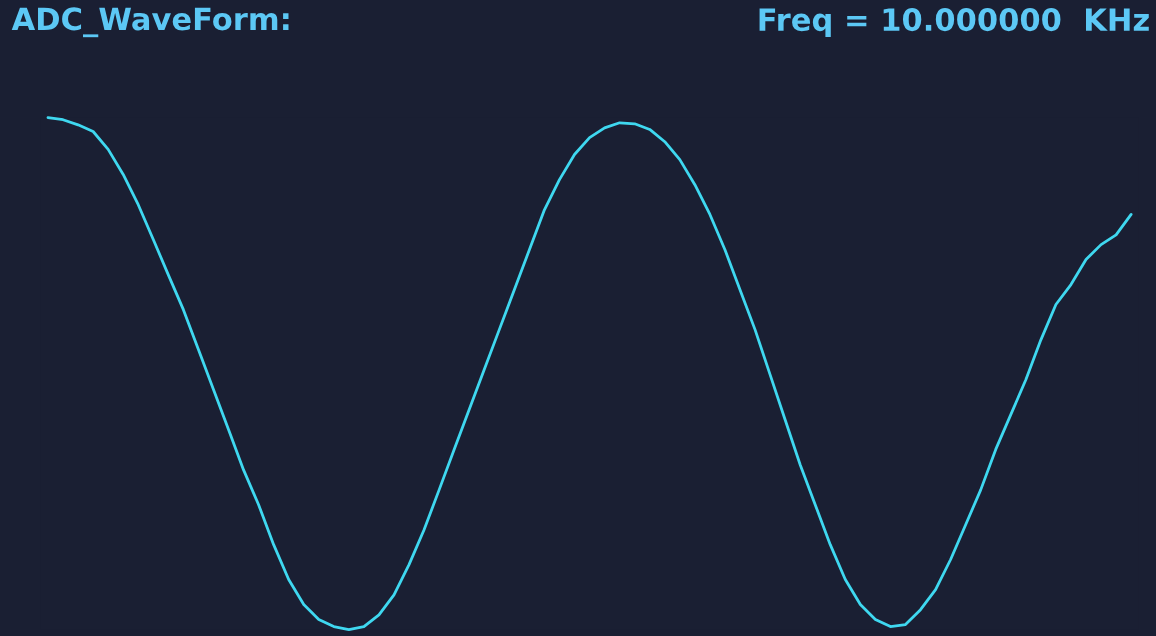 Image resolution: width=1156 pixels, height=636 pixels. What do you see at coordinates (954, 23) in the screenshot?
I see `chart-subtitle: Freq = 10.000000 KHz` at bounding box center [954, 23].